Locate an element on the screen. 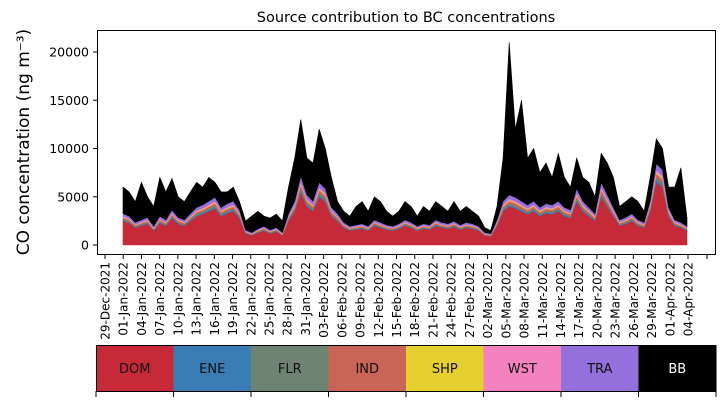 The image size is (725, 402). x-tick-label: 18-Feb-2022 is located at coordinates (415, 300).